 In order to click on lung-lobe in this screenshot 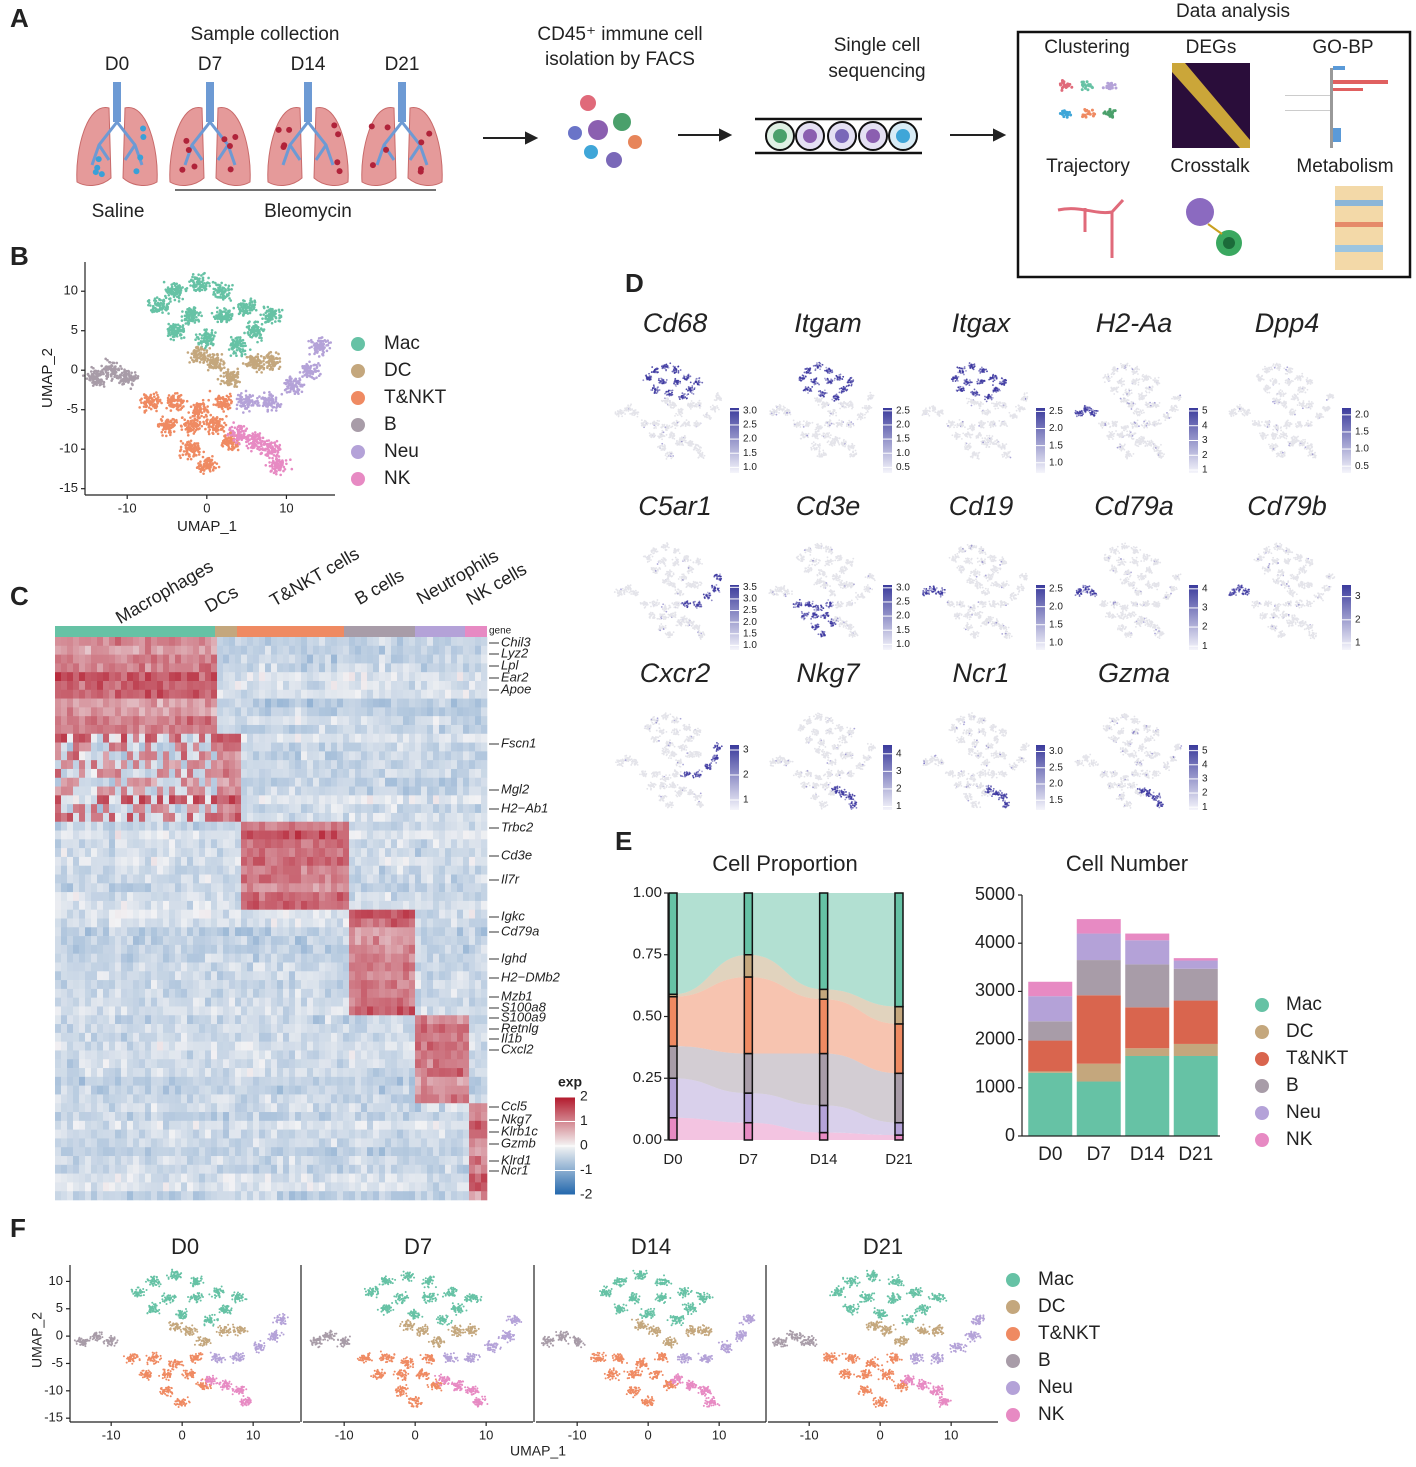, I will do `click(425, 146)`.